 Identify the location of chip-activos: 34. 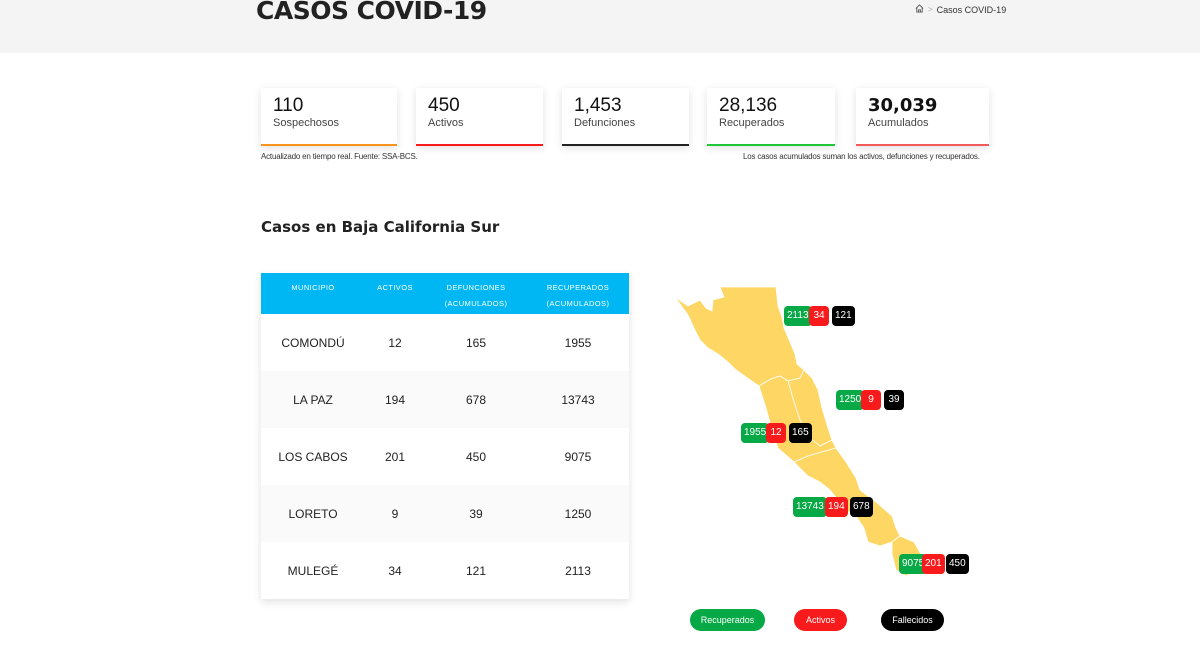
(819, 316).